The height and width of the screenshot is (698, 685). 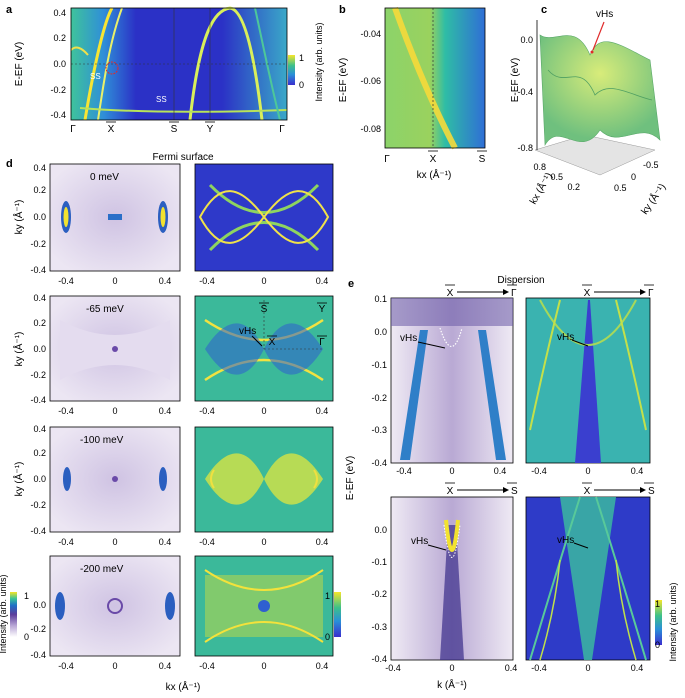 I want to click on panel-a-xtick-2: S, so click(x=174, y=129).